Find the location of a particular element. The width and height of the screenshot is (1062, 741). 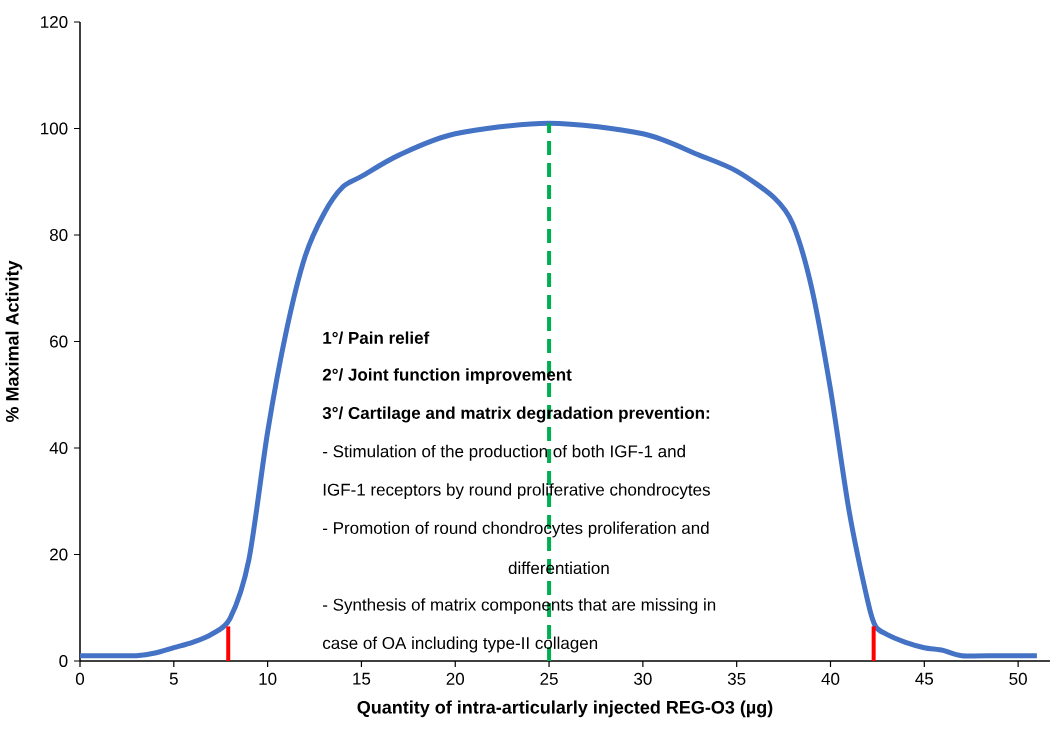

y-axis-title: % Maximal Activity is located at coordinates (14, 341).